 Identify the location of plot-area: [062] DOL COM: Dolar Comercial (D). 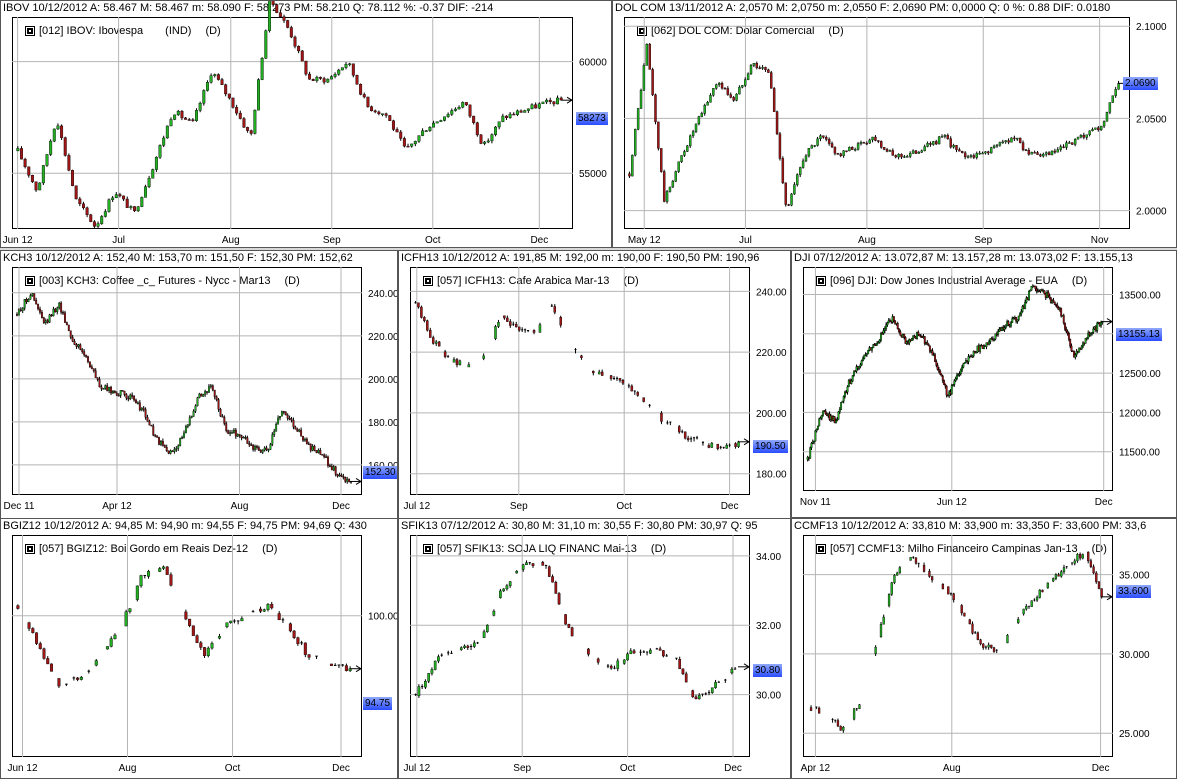
(877, 123).